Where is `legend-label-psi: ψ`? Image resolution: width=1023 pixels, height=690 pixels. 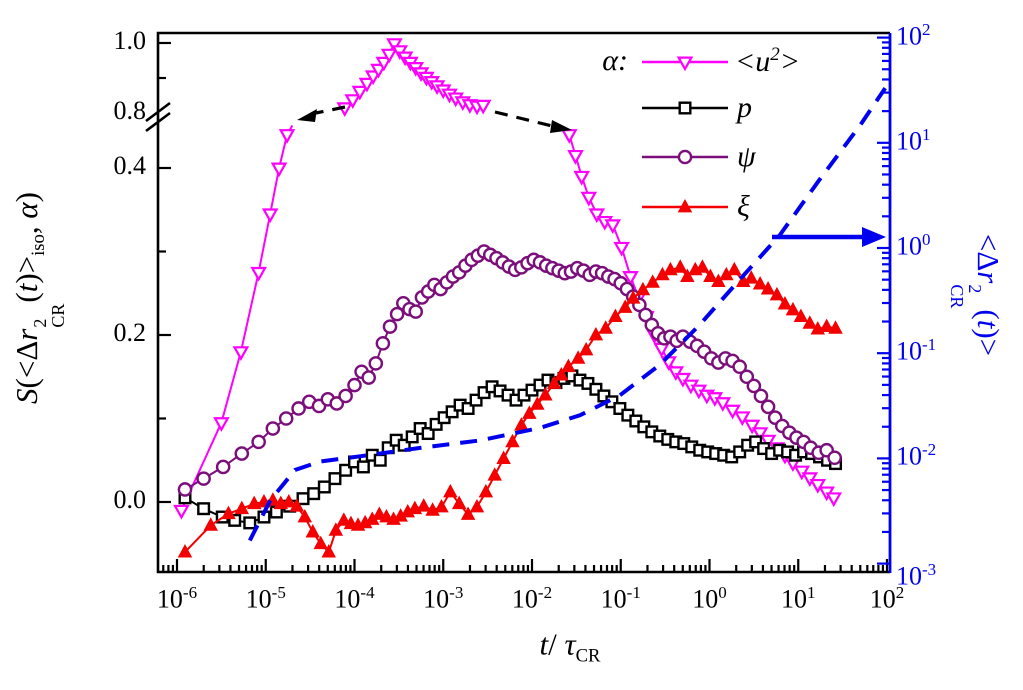 legend-label-psi: ψ is located at coordinates (746, 156).